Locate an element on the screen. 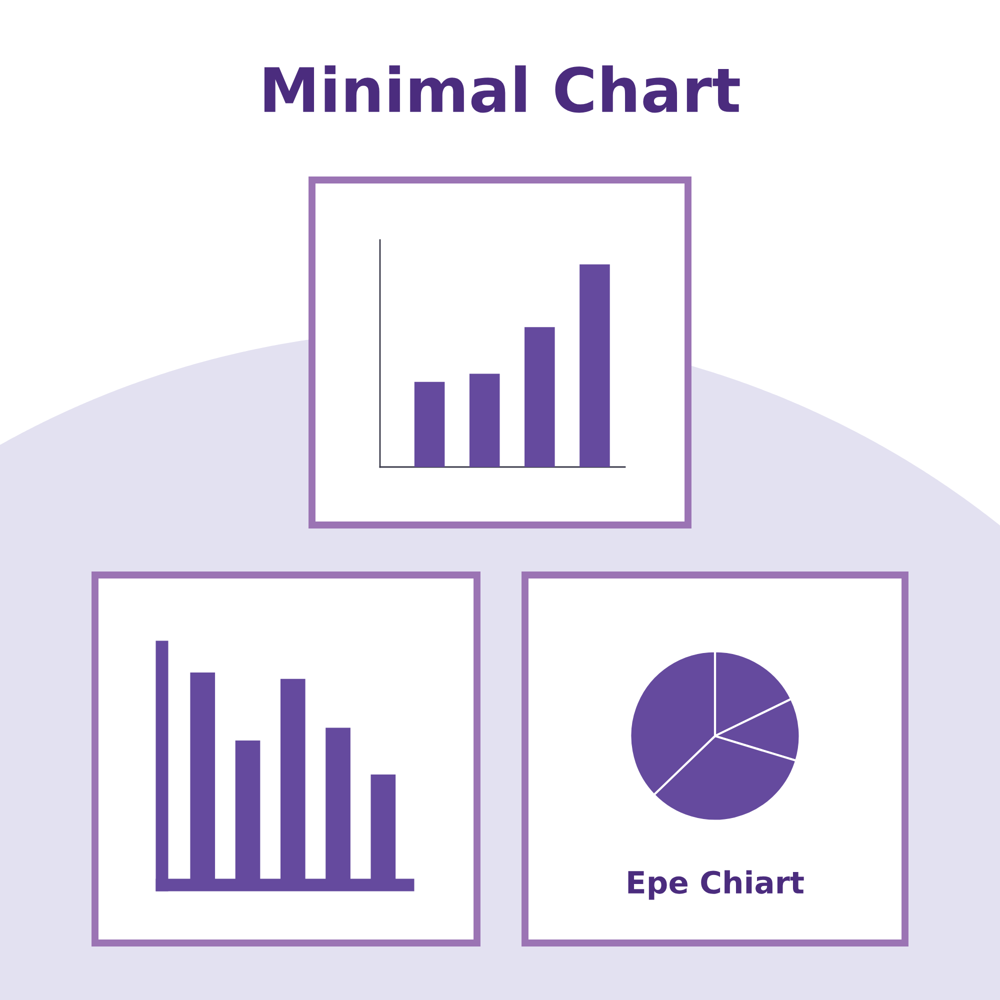 The image size is (1000, 1000). text: Epe Chiart is located at coordinates (716, 885).